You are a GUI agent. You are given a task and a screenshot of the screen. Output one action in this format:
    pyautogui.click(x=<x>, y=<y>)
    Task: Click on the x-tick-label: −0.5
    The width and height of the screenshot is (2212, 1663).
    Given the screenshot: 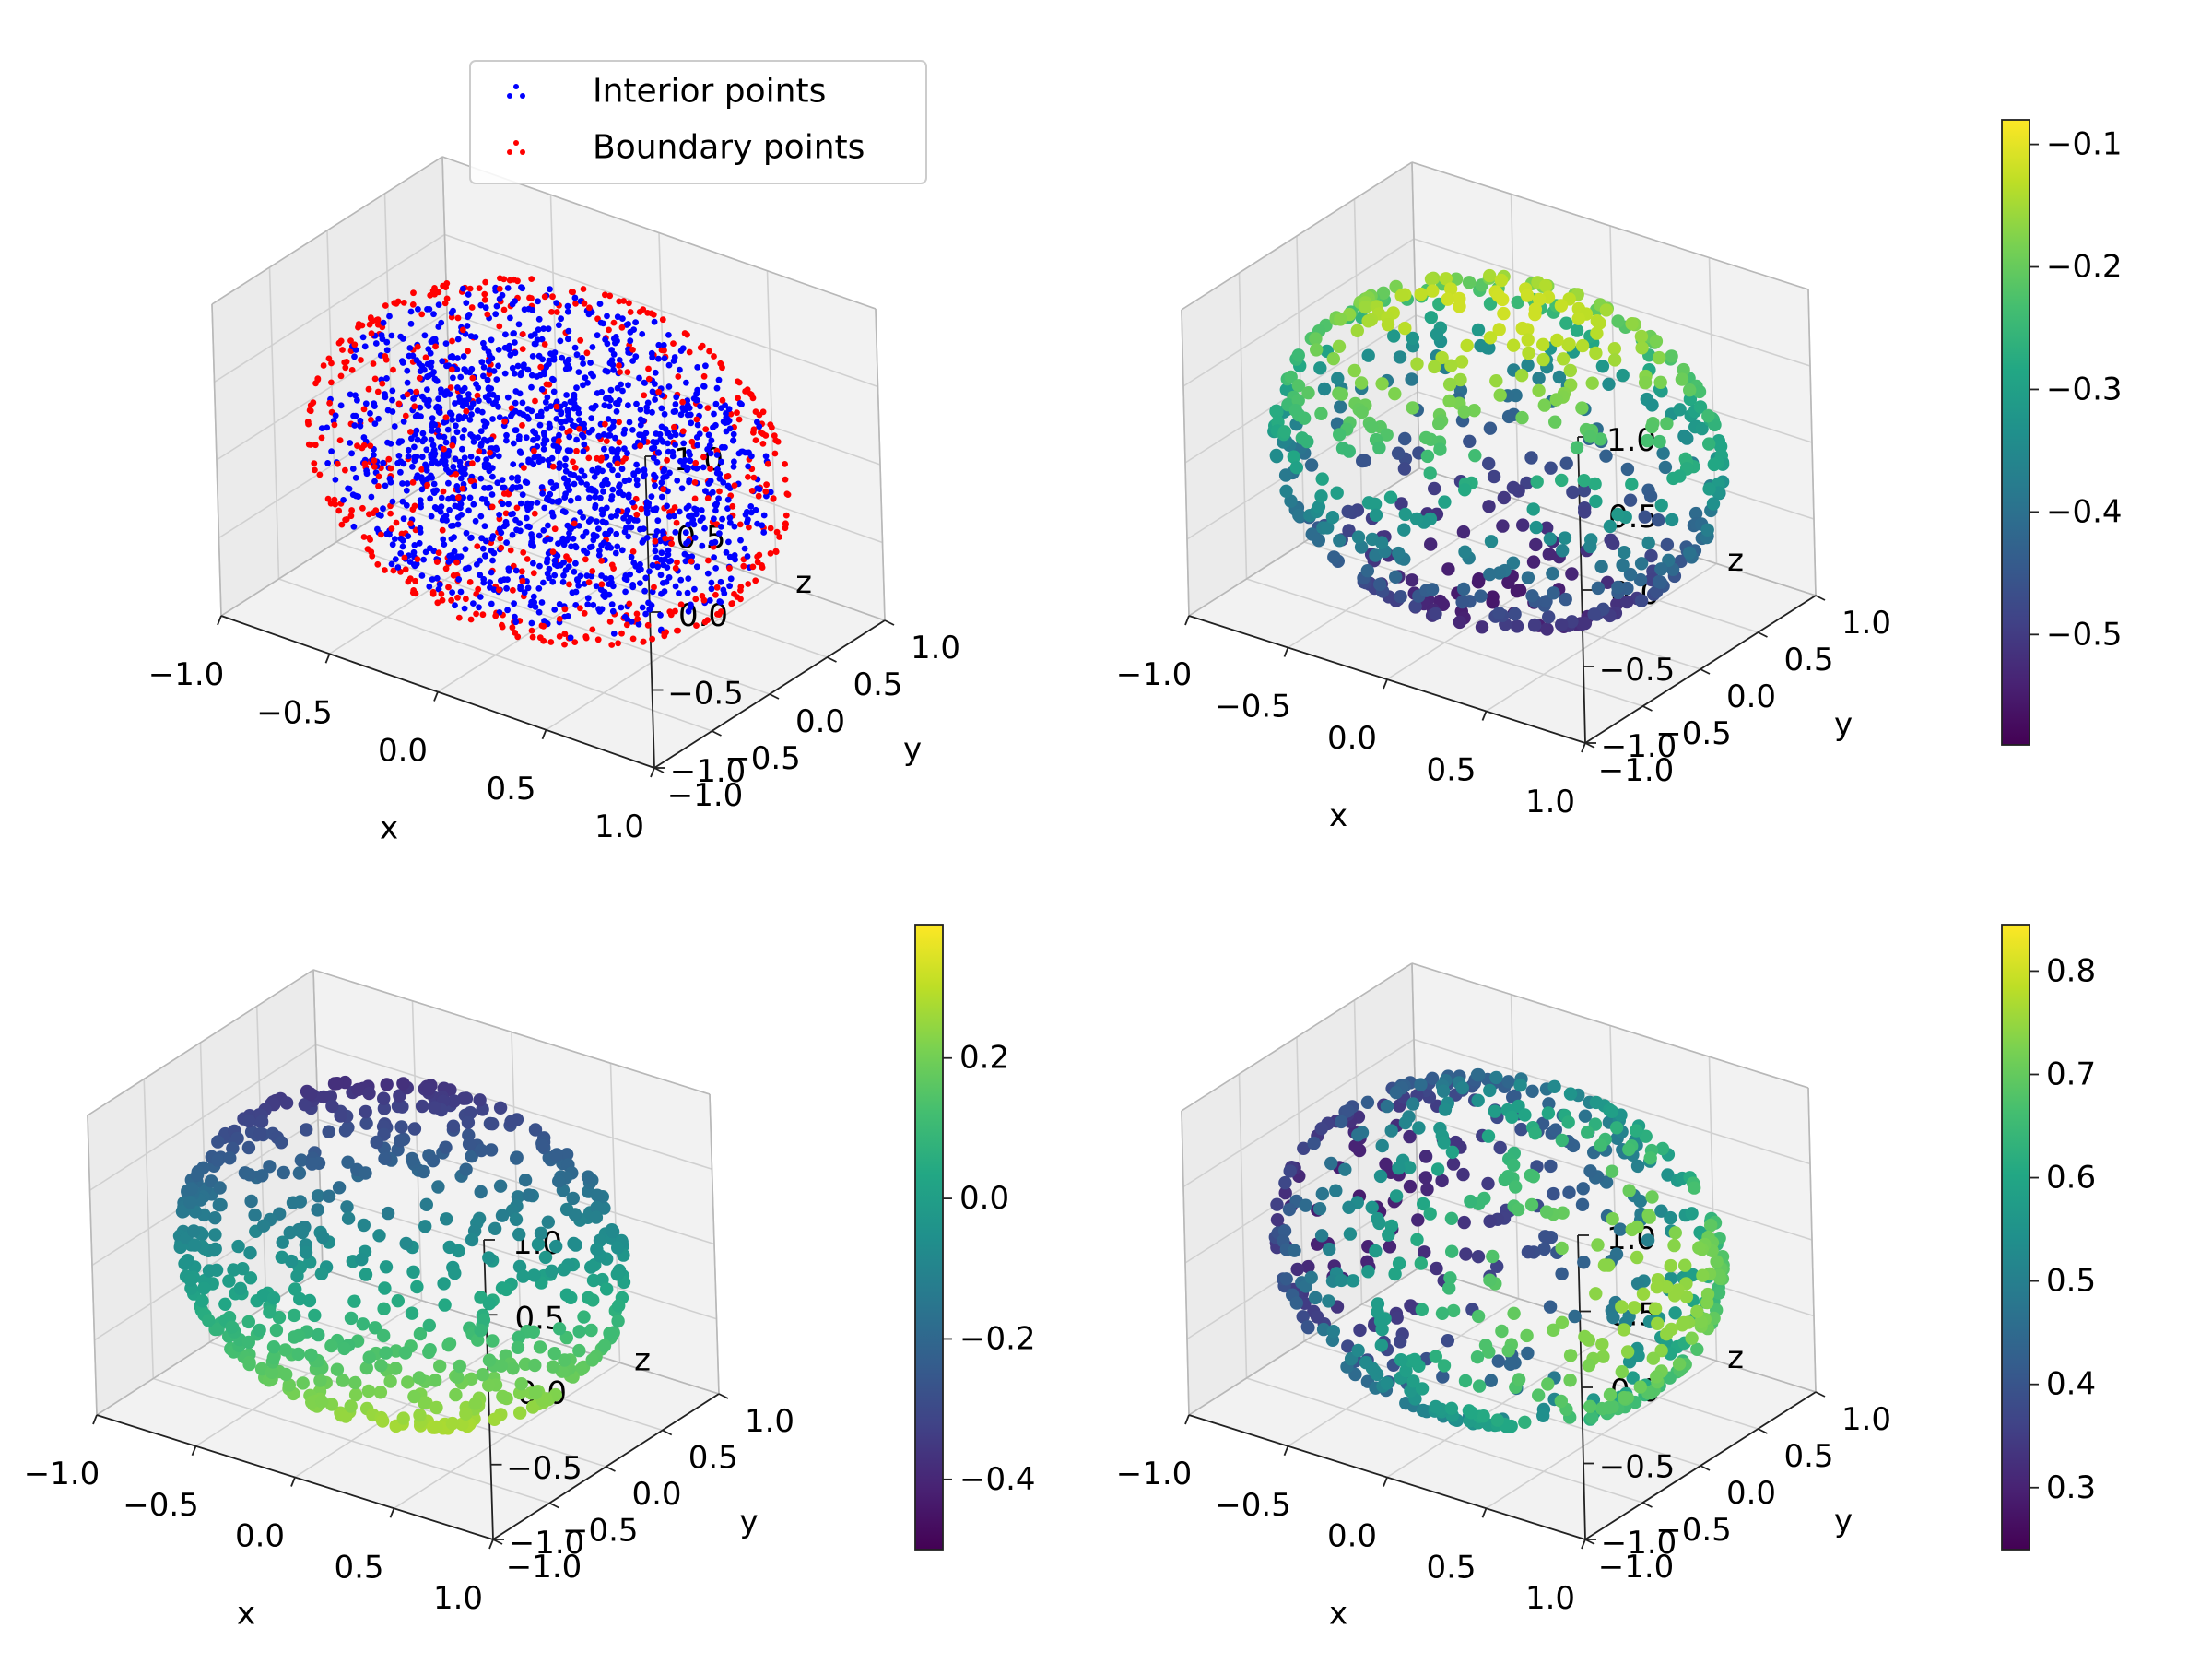 What is the action you would take?
    pyautogui.click(x=1253, y=707)
    